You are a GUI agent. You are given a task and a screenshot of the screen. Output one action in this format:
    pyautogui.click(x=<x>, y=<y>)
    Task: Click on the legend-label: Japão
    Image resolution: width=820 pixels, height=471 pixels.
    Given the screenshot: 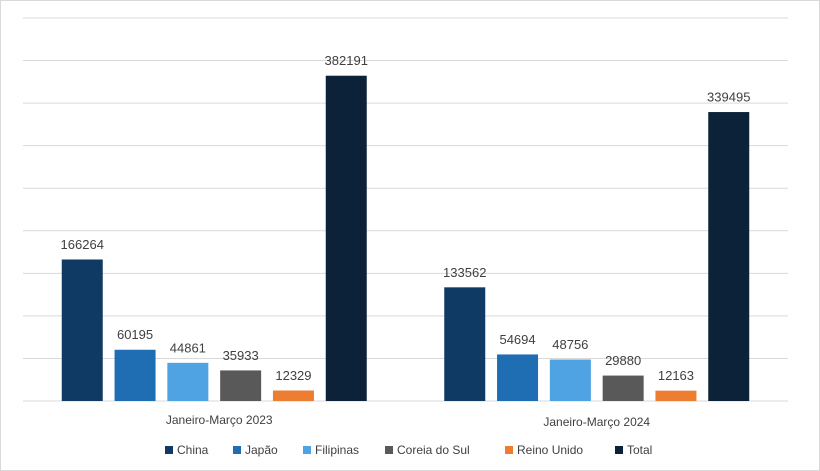 What is the action you would take?
    pyautogui.click(x=261, y=450)
    